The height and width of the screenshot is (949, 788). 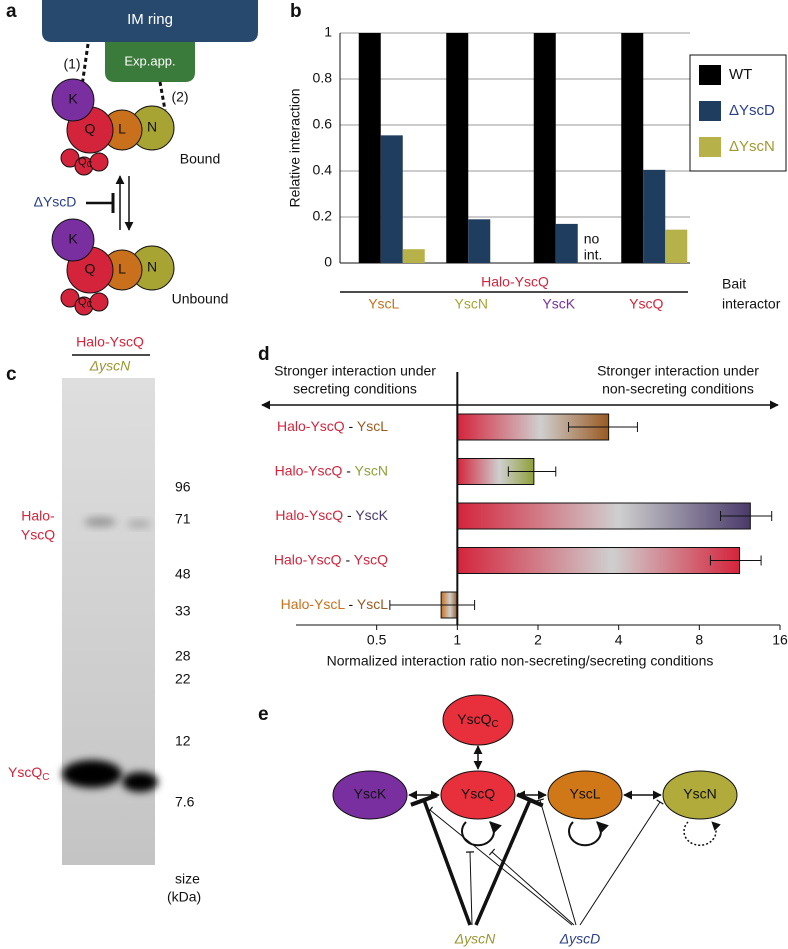 What do you see at coordinates (185, 644) in the screenshot?
I see `markers: 96 71 48 33 28 22 12 7.6` at bounding box center [185, 644].